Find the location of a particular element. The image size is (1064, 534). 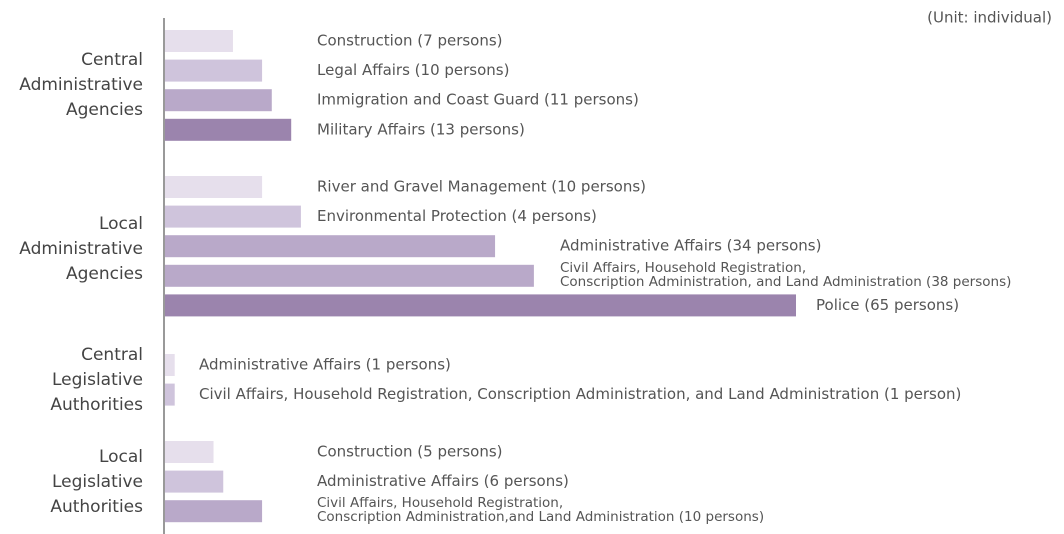

bar-label: Construction (5 persons) is located at coordinates (410, 452).